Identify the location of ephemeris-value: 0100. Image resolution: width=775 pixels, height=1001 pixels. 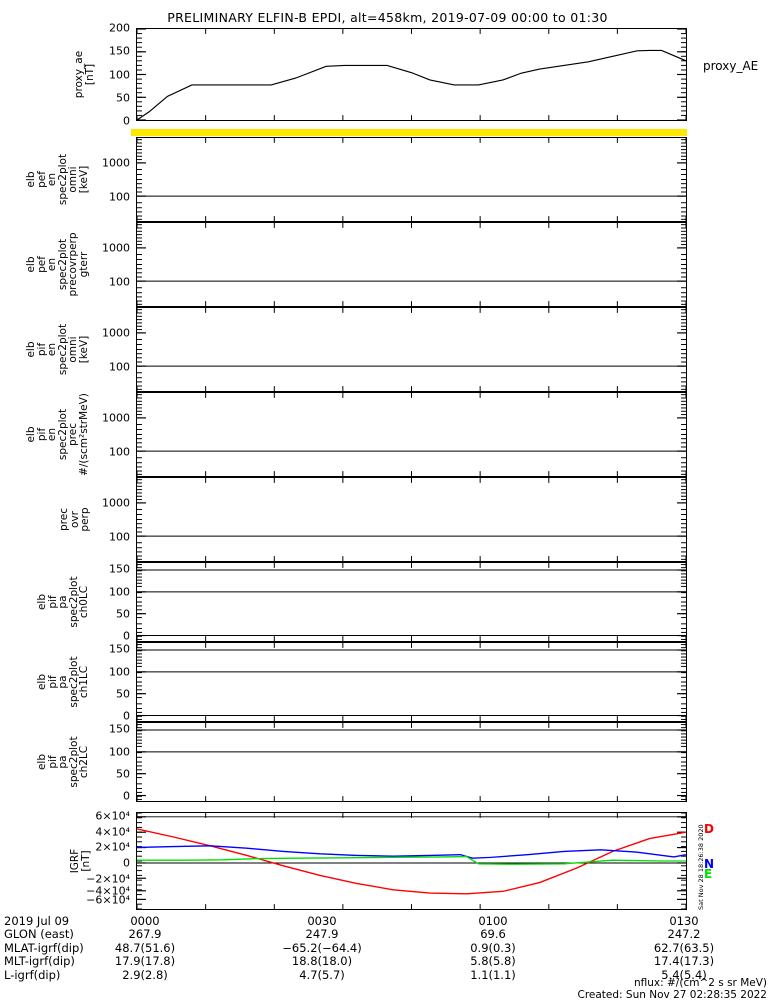
(493, 921).